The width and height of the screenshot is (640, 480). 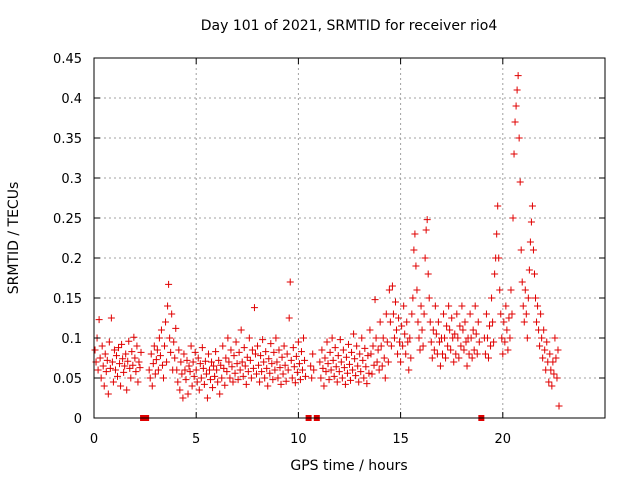 What do you see at coordinates (71, 179) in the screenshot?
I see `y-tick-label: 0.3` at bounding box center [71, 179].